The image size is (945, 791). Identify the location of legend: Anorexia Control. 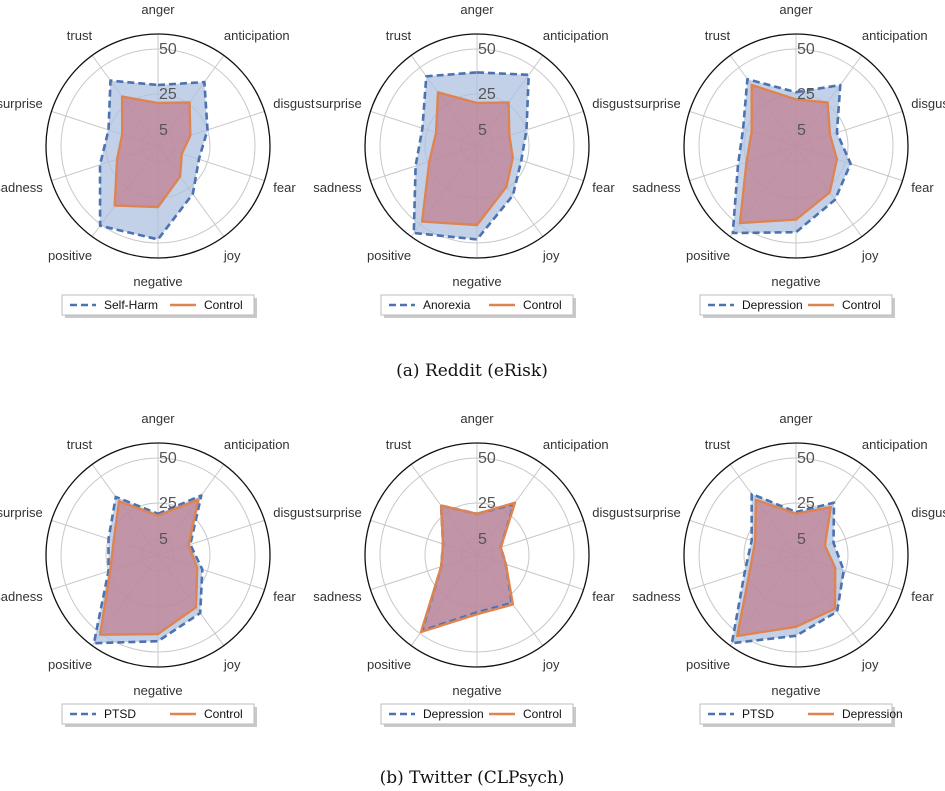
(478, 306).